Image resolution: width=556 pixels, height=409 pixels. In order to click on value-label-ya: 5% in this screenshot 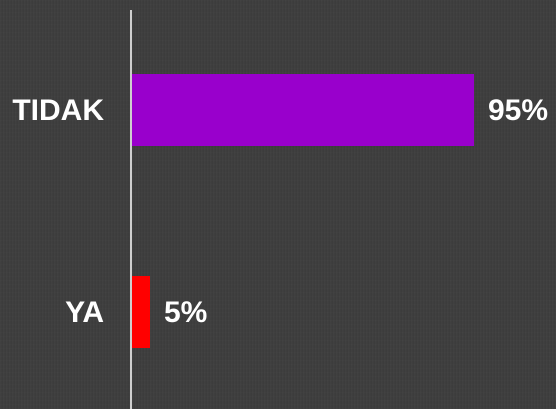, I will do `click(185, 312)`.